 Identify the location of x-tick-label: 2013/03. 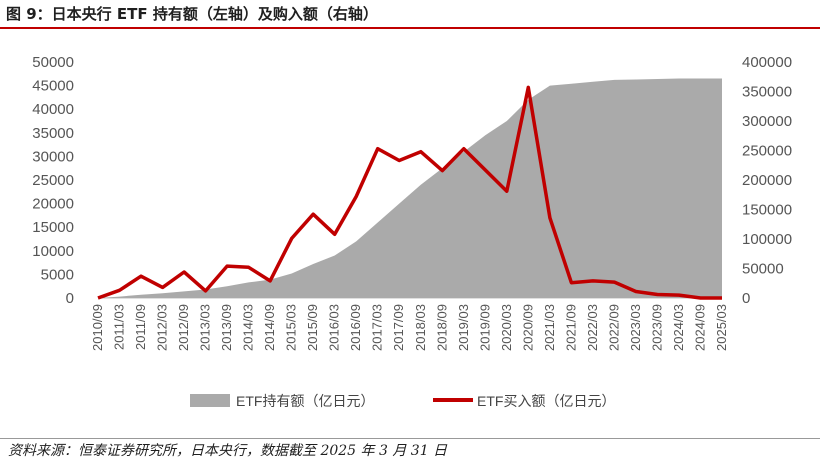
(205, 327).